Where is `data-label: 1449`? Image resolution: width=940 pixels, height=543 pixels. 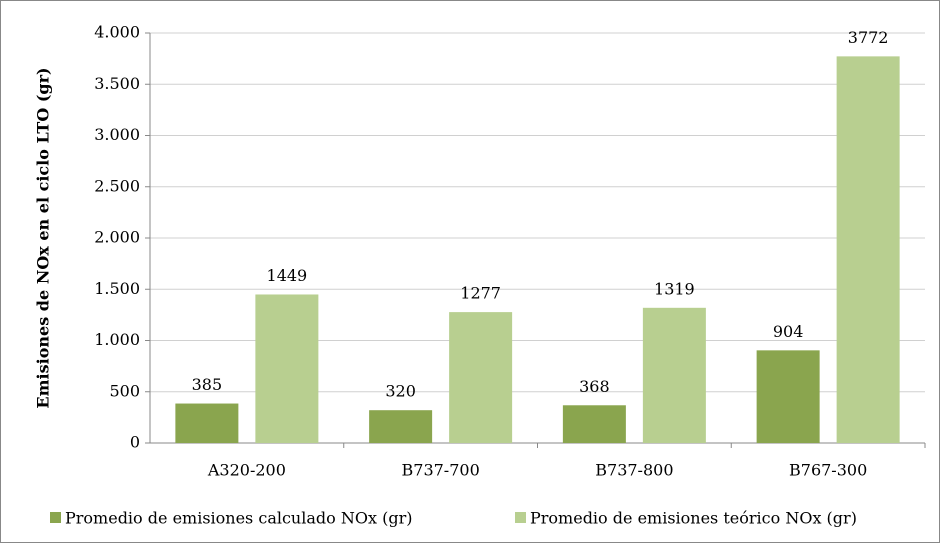
data-label: 1449 is located at coordinates (287, 275).